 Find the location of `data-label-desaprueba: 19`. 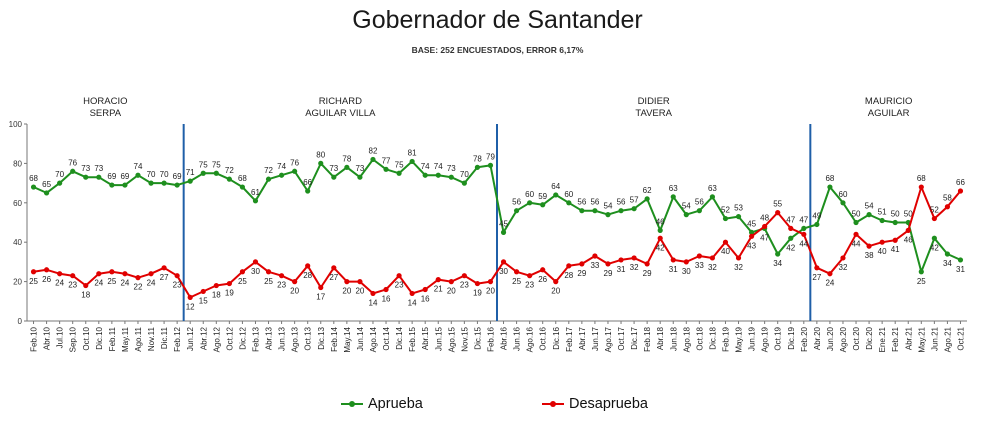

data-label-desaprueba: 19 is located at coordinates (229, 293).